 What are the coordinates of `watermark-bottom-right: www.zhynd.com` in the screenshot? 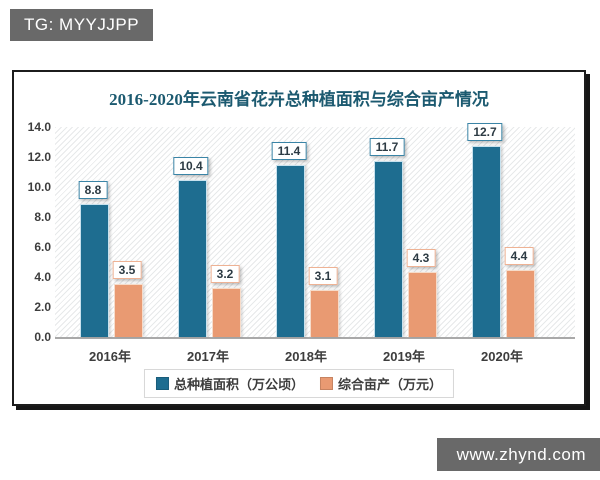 It's located at (518, 454).